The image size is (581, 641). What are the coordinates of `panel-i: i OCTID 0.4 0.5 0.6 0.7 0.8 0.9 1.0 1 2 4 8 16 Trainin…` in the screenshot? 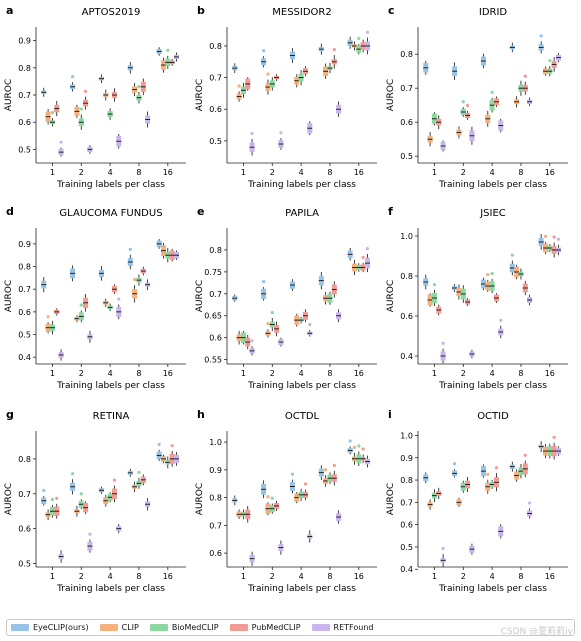 It's located at (477, 501).